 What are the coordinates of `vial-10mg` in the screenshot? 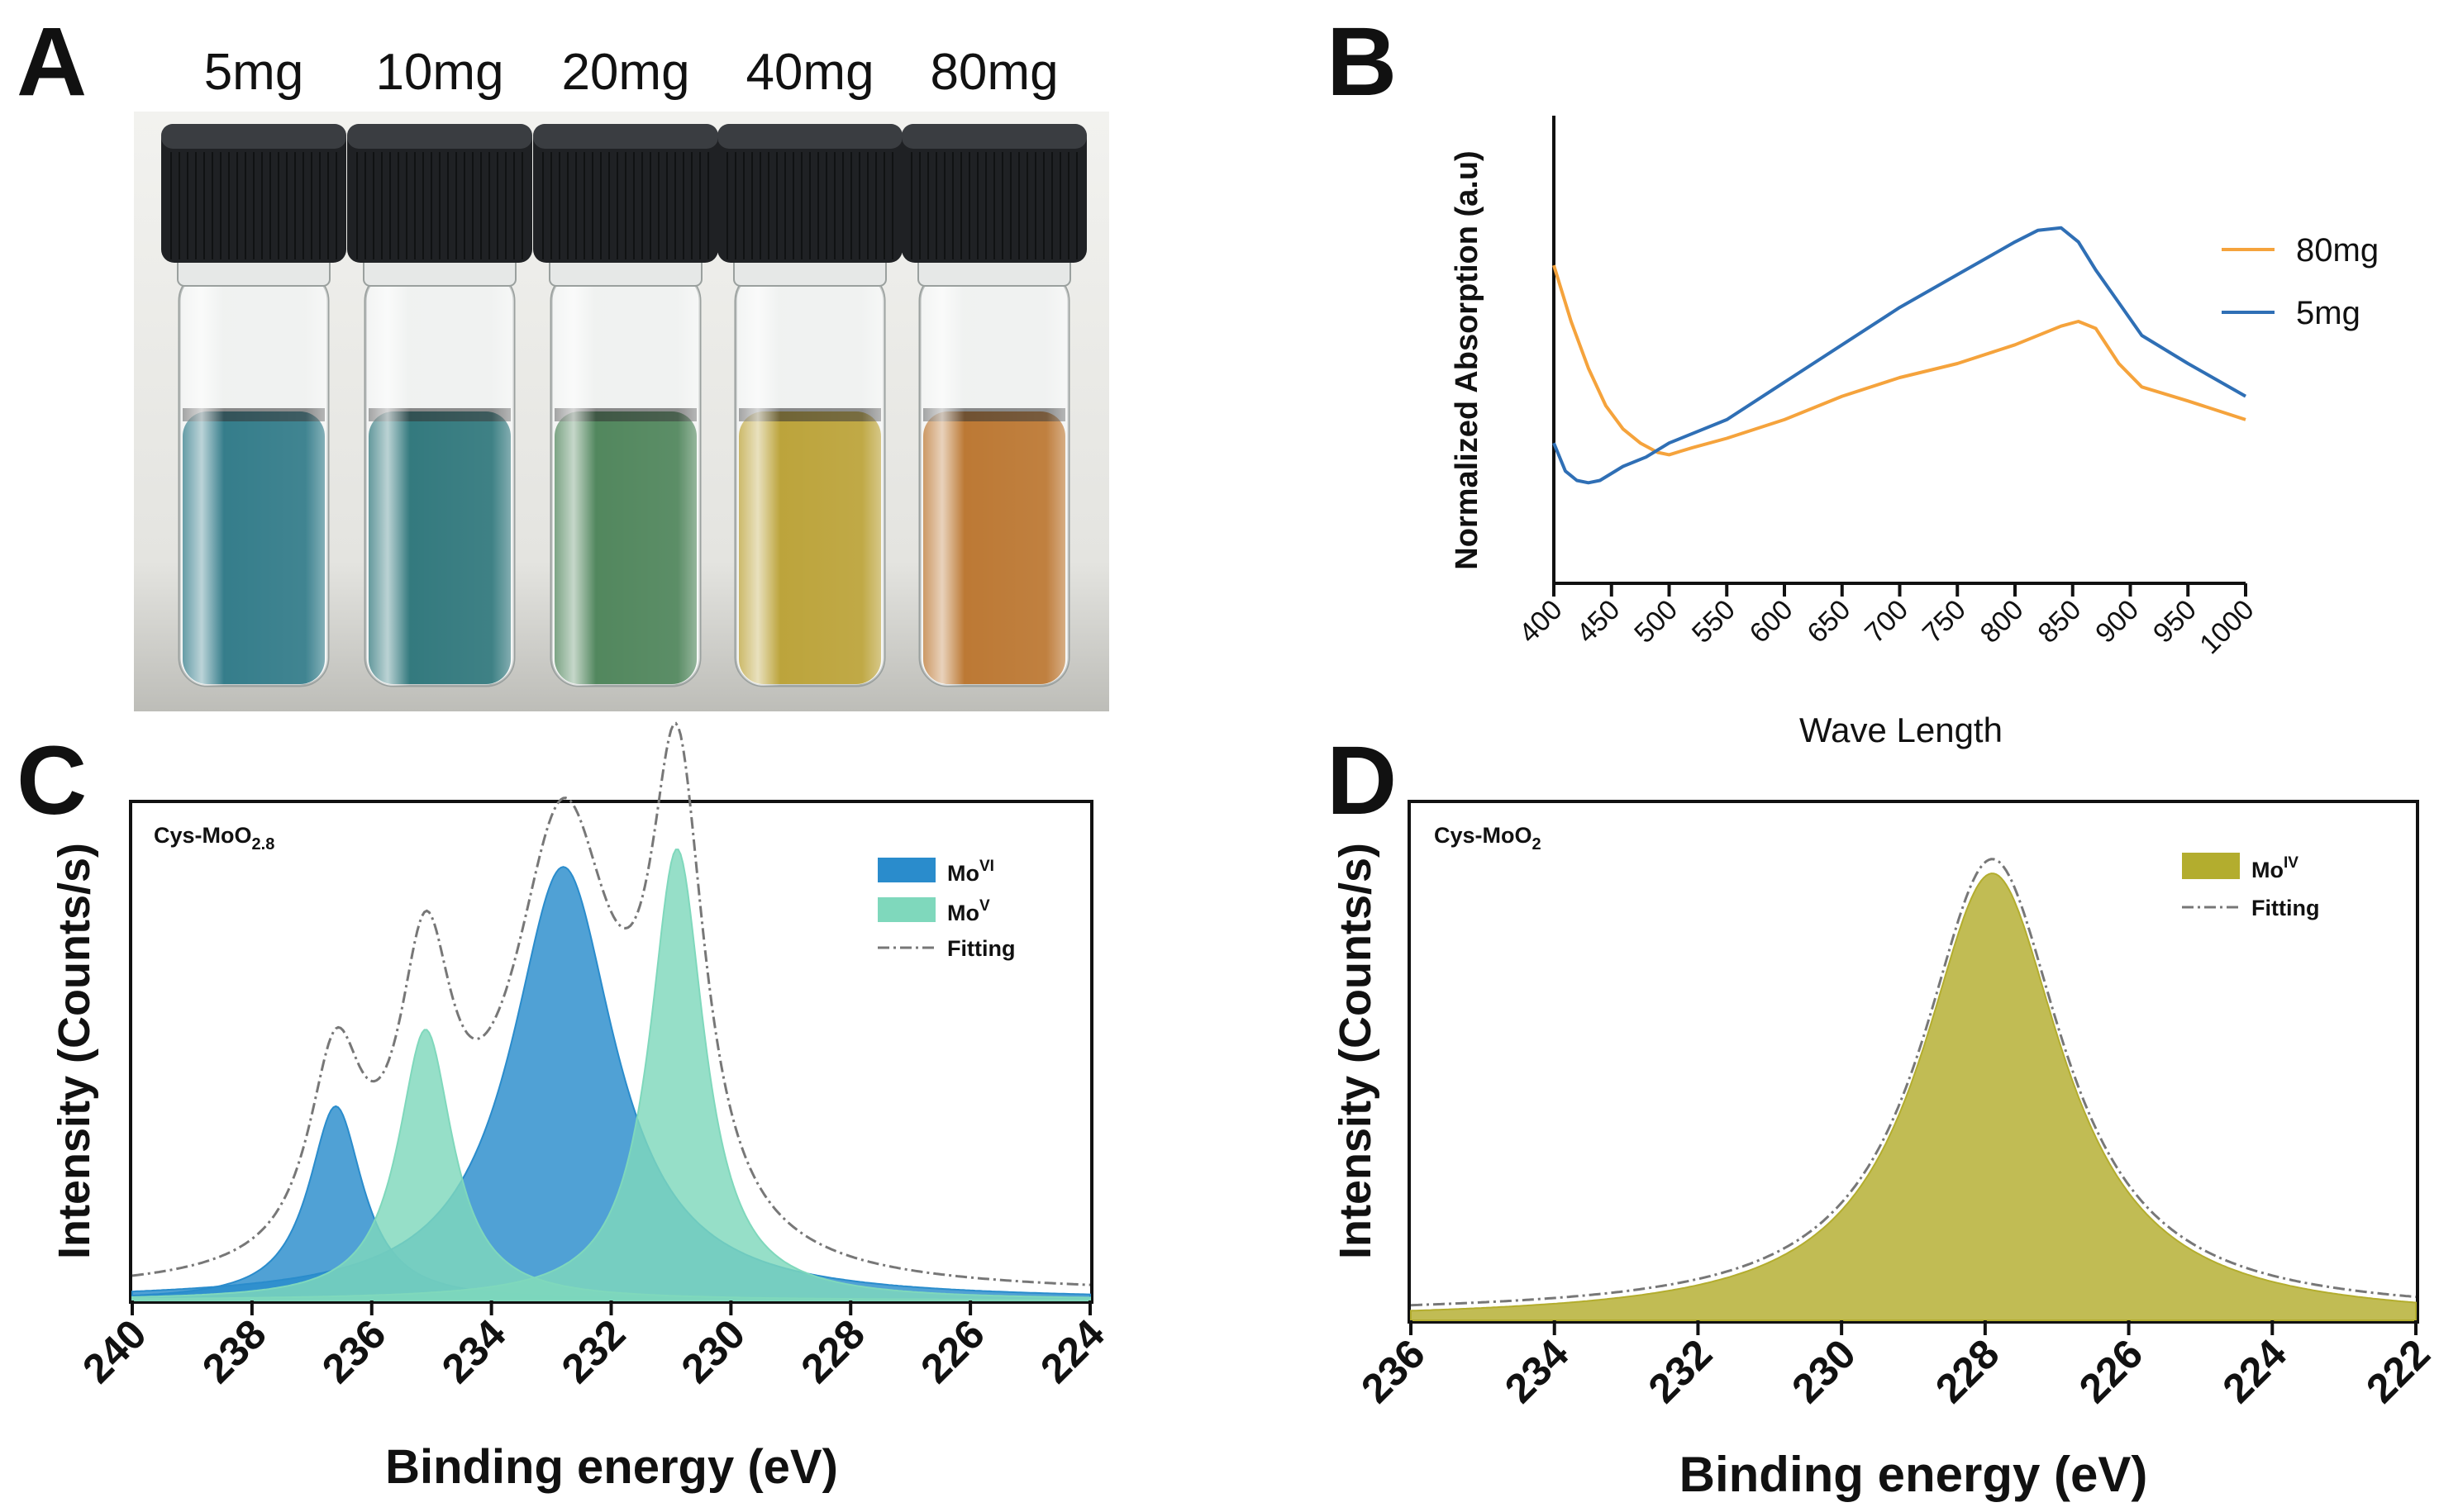 It's located at (440, 405).